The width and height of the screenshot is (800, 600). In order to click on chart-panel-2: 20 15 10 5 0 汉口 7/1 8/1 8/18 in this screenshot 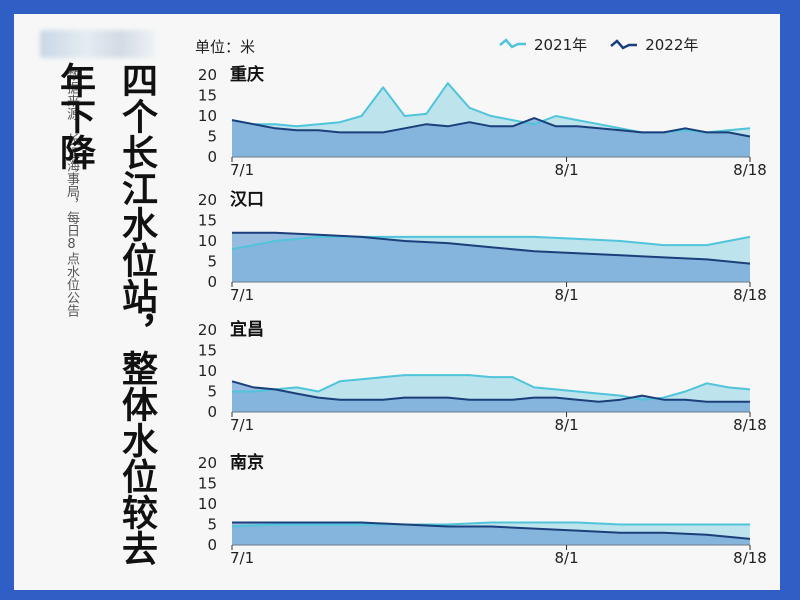, I will do `click(482, 247)`.